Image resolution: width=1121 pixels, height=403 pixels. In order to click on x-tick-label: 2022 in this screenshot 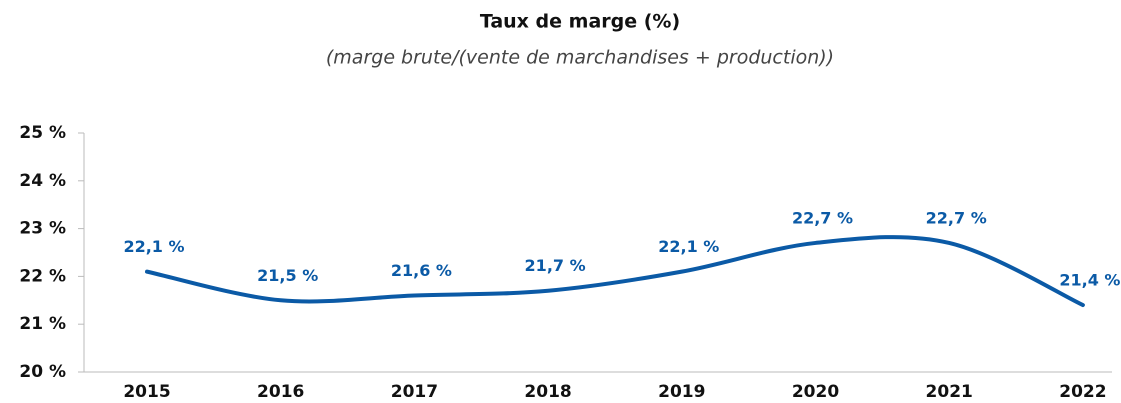, I will do `click(1082, 392)`.